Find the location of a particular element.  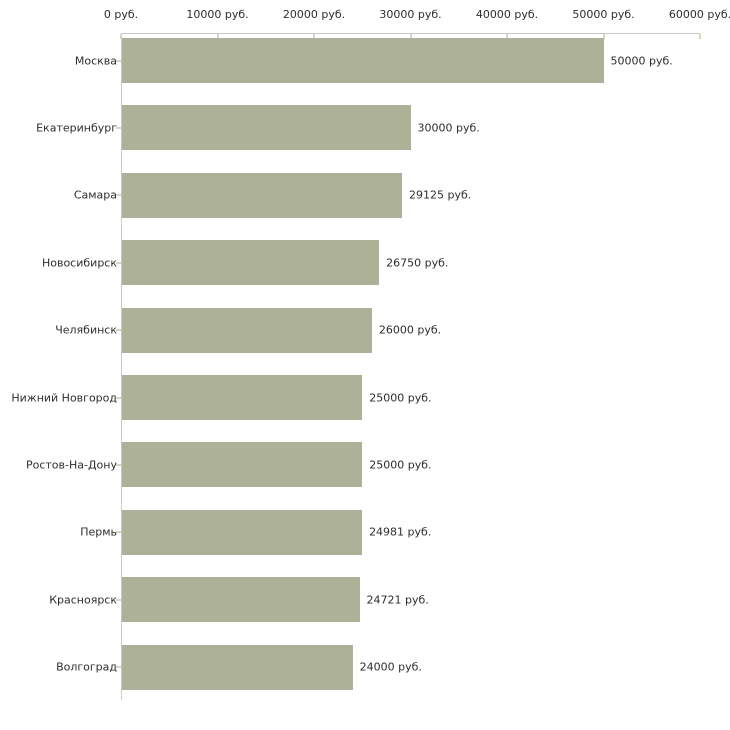

x-axis-tick-label: 40000 руб. is located at coordinates (507, 14).